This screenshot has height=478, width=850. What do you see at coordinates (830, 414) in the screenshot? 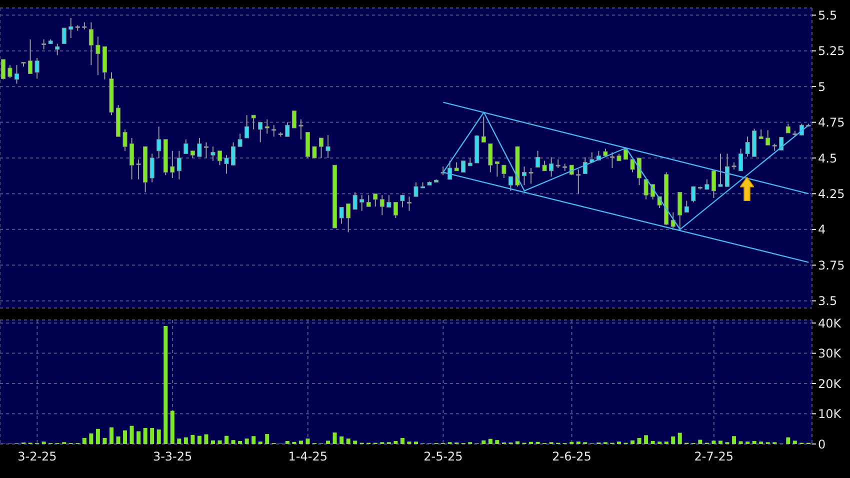
I see `y-tick-label: 10K` at bounding box center [830, 414].